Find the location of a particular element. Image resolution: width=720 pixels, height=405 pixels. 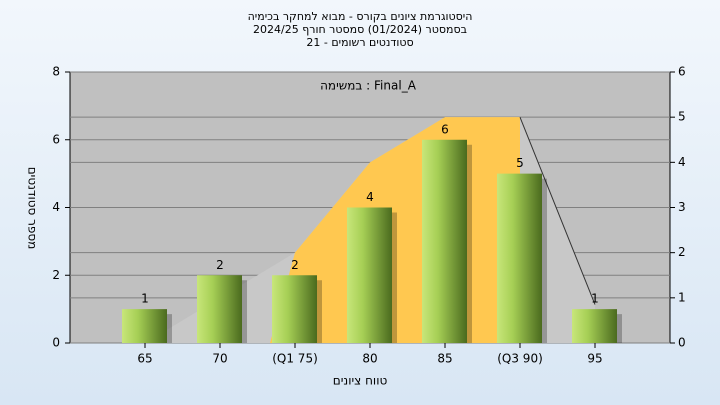

x-tick-label: 85 is located at coordinates (444, 359).